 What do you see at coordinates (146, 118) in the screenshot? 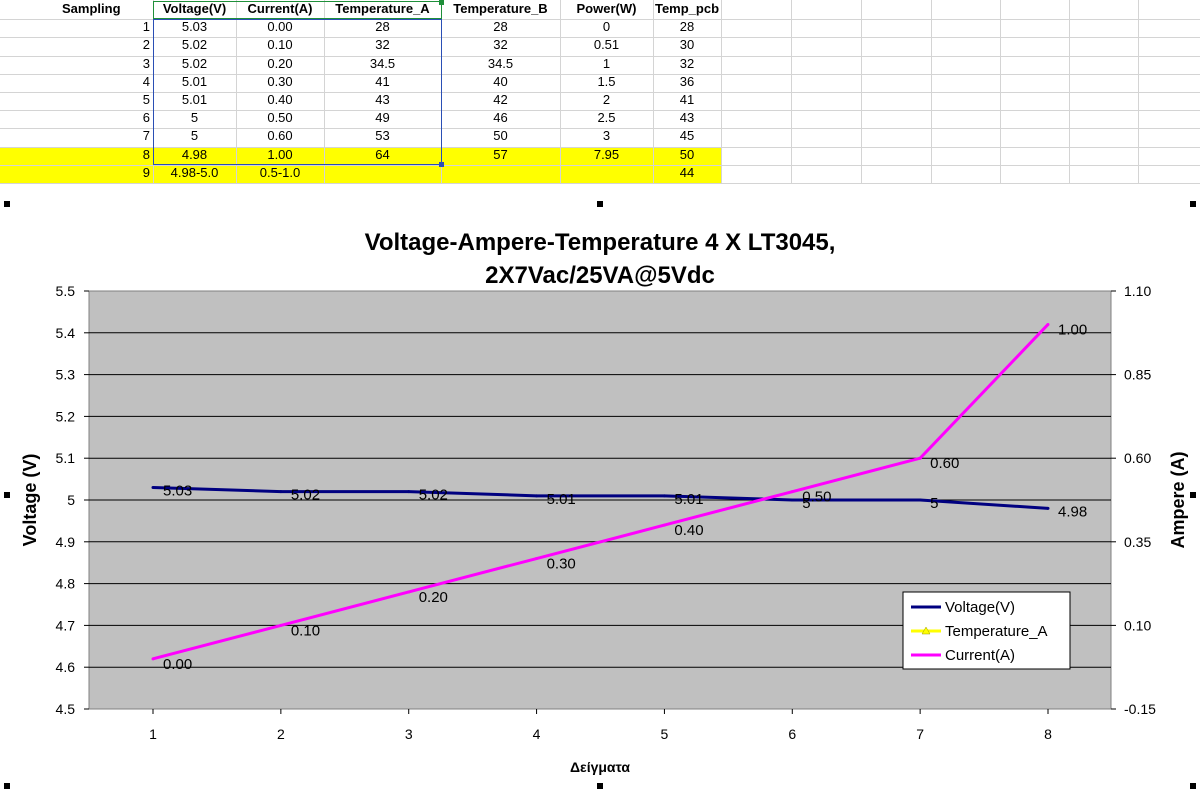
I see `table-cell: 6` at bounding box center [146, 118].